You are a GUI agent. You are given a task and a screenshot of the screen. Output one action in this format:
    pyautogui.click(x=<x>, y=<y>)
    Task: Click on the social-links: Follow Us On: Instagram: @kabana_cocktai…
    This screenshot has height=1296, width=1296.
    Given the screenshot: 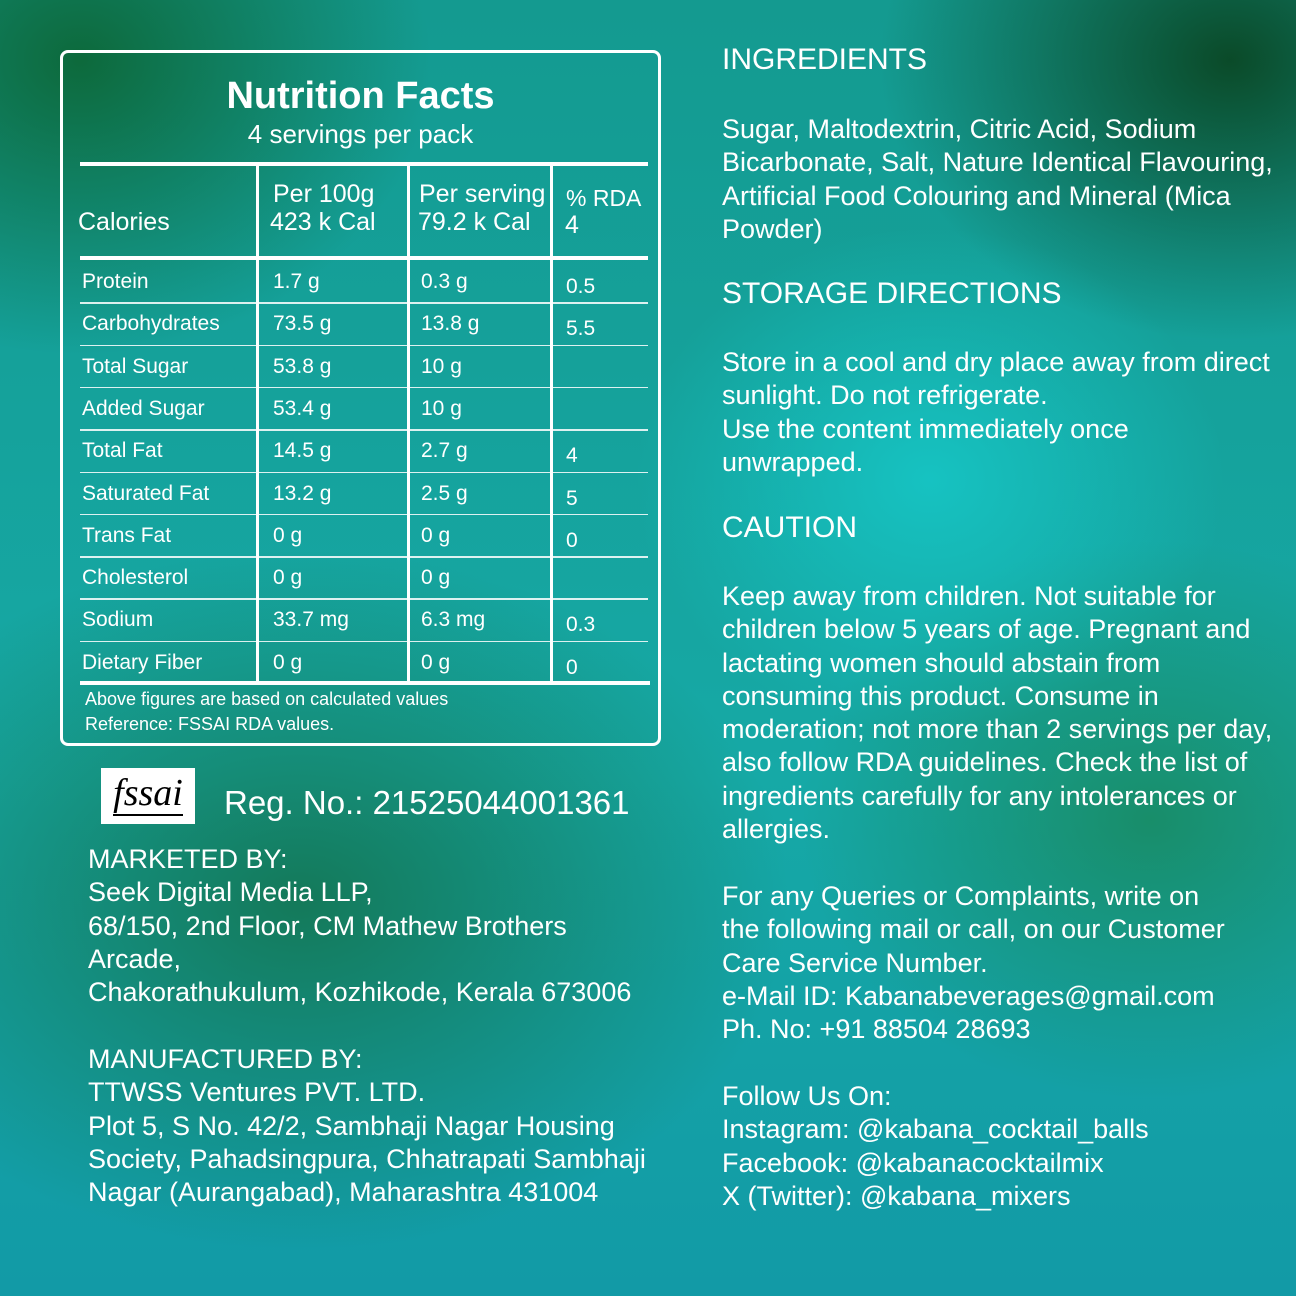 What is the action you would take?
    pyautogui.click(x=1002, y=1146)
    